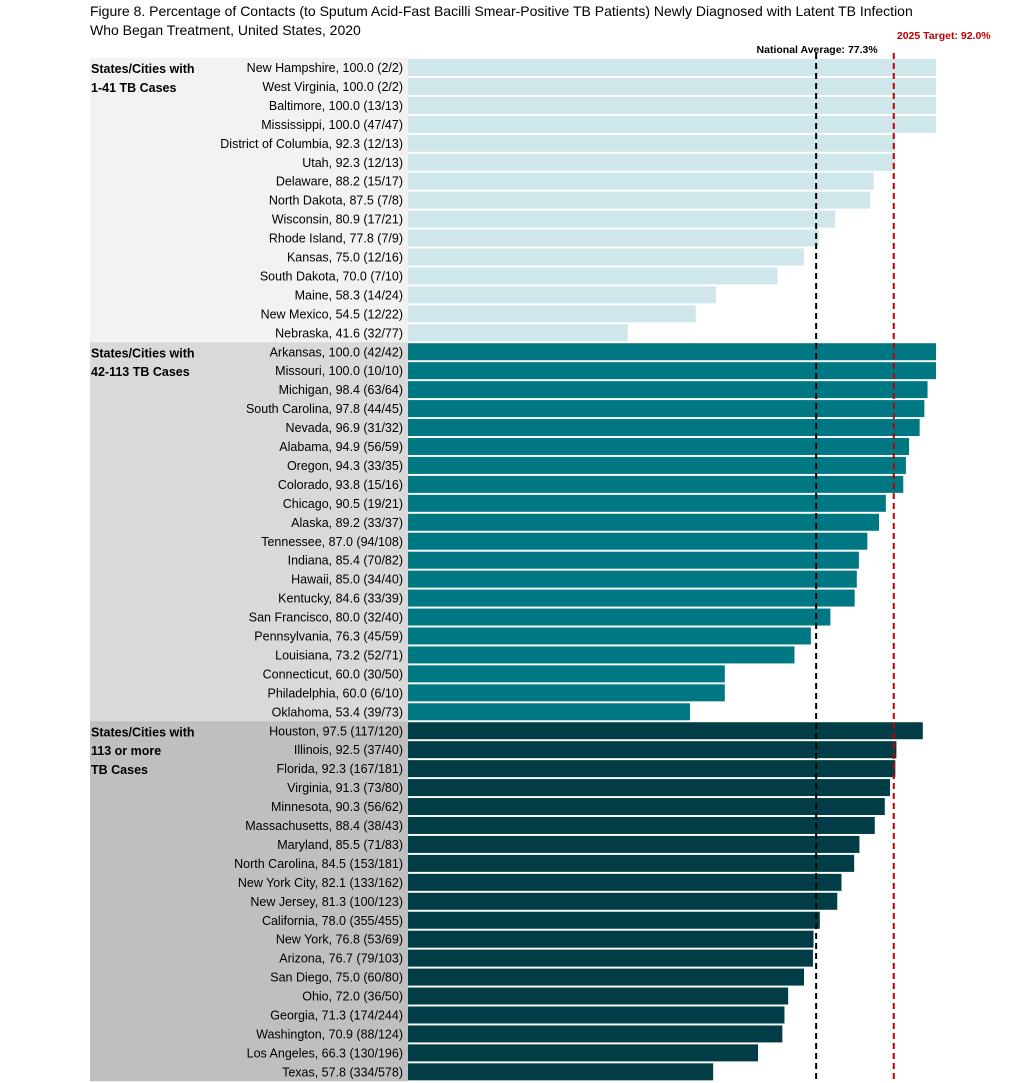  Describe the element at coordinates (596, 1015) in the screenshot. I see `bar-georgia` at that location.